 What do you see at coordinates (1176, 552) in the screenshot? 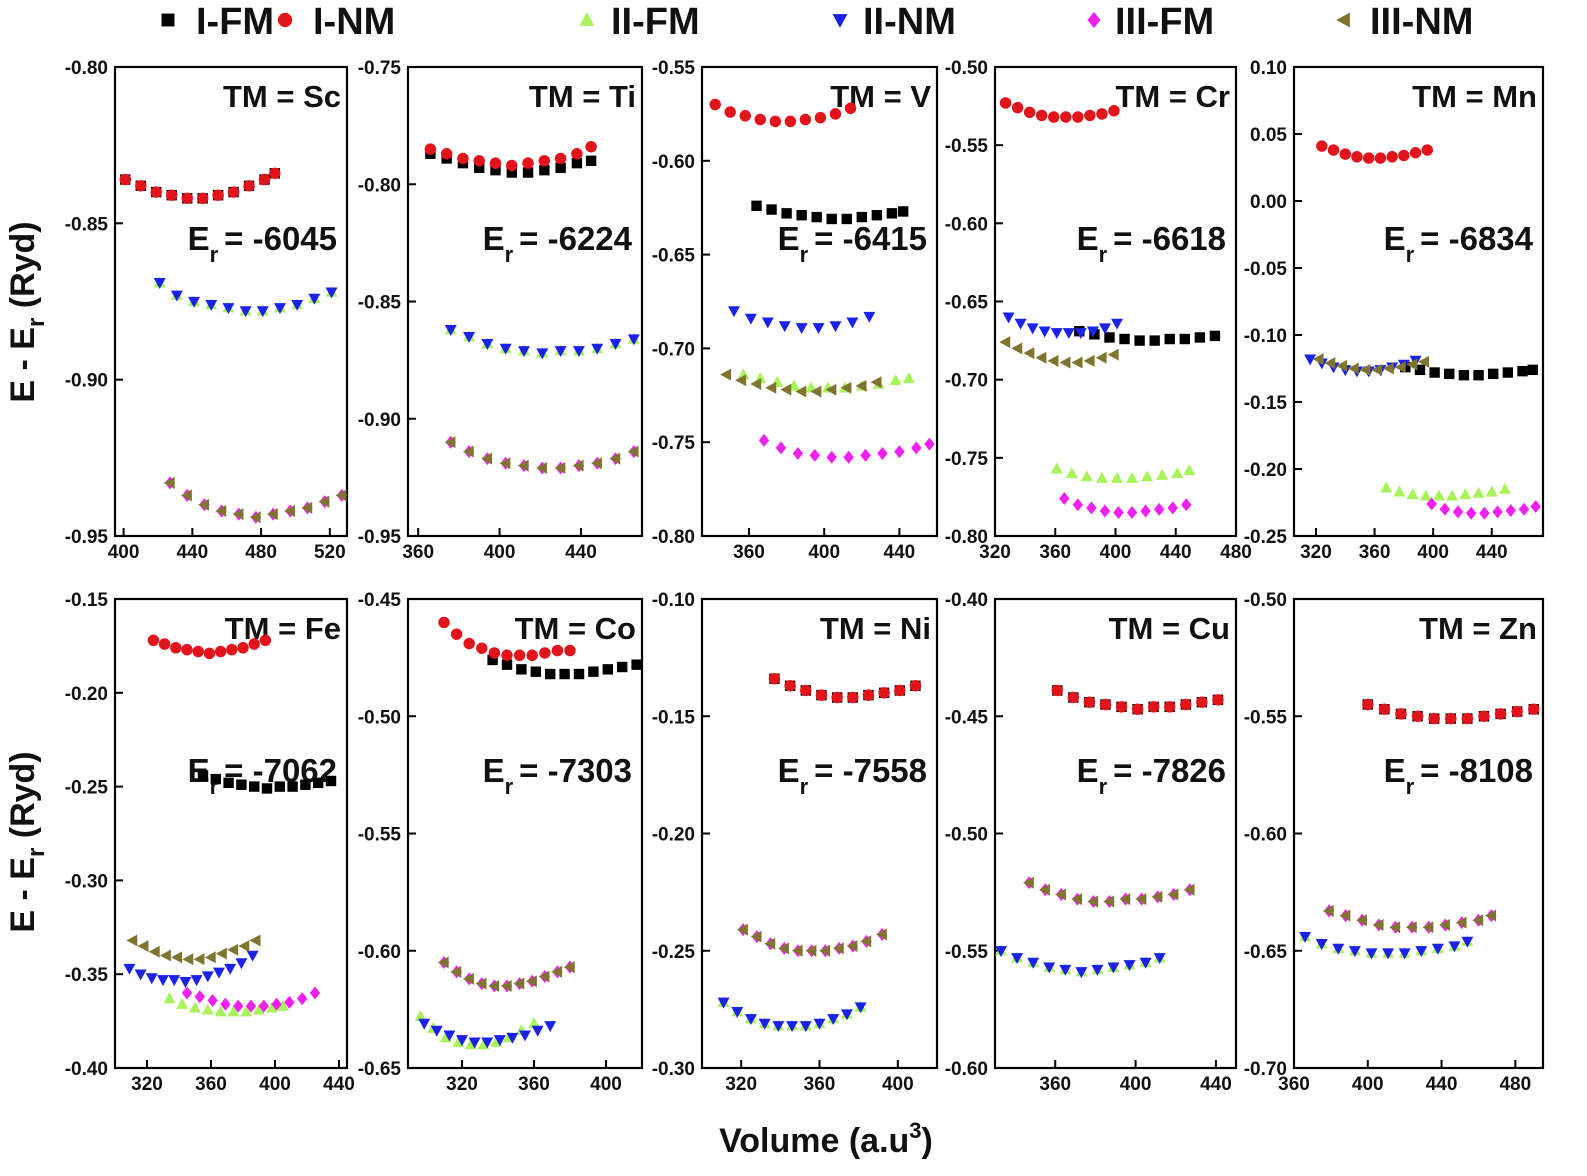
I see `x-tick-label: 440` at bounding box center [1176, 552].